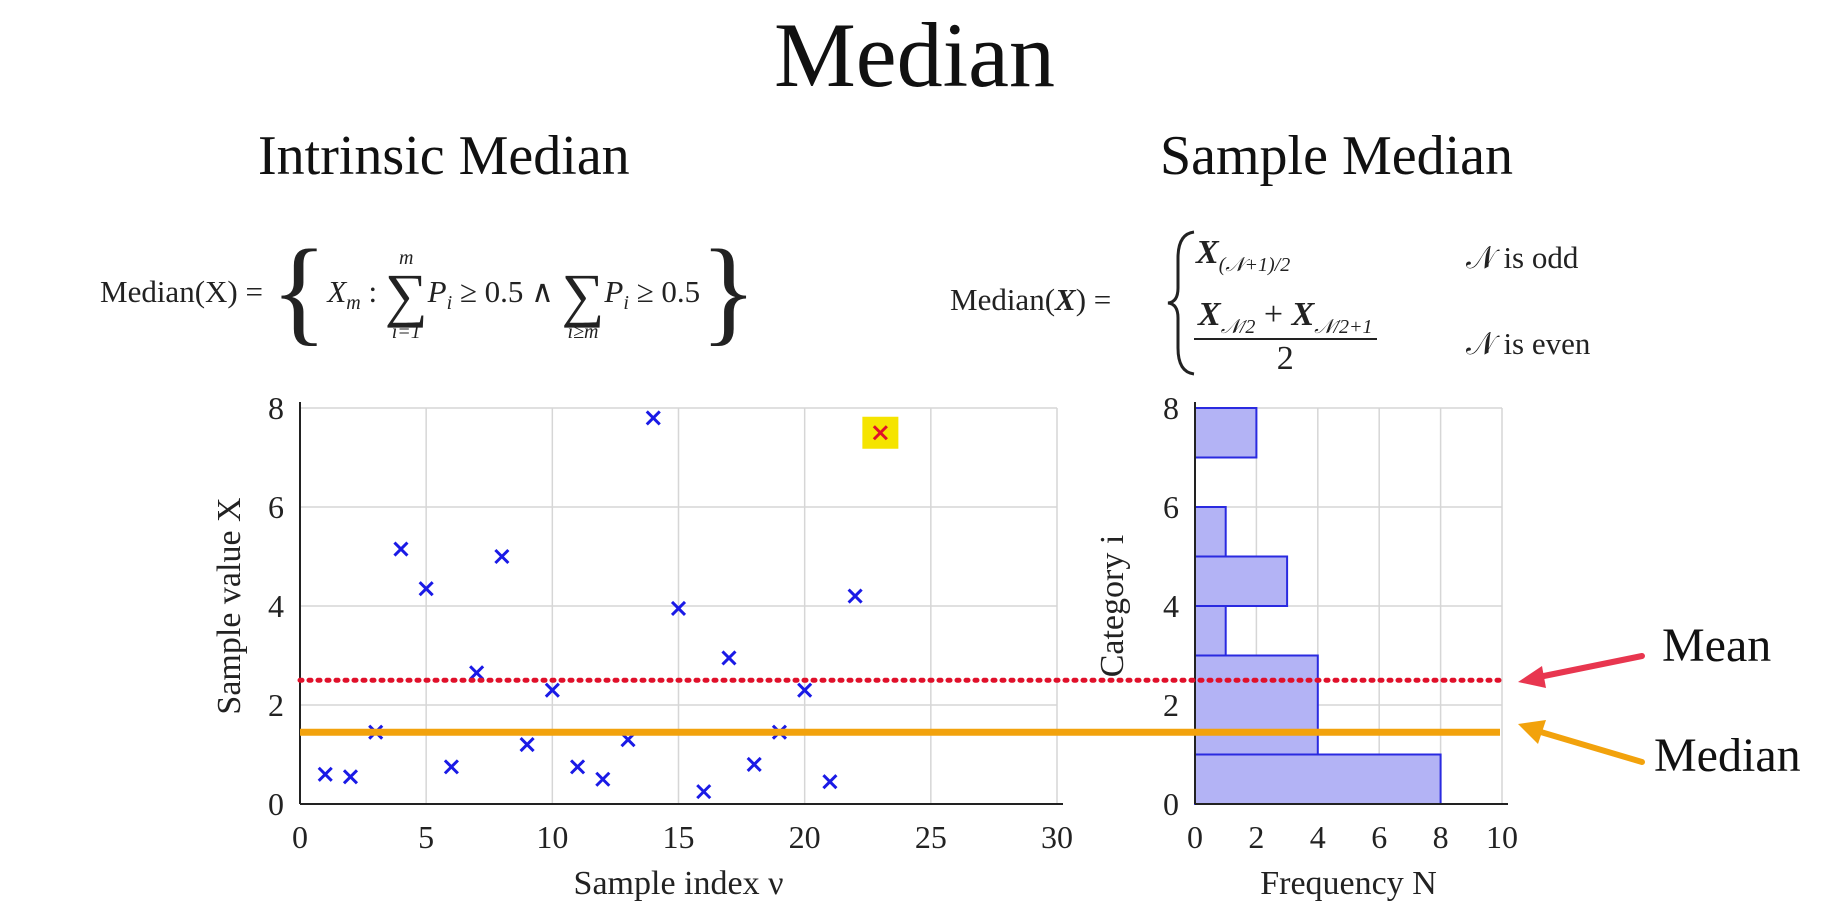  I want to click on hist-y-tick-label: 4, so click(1171, 606).